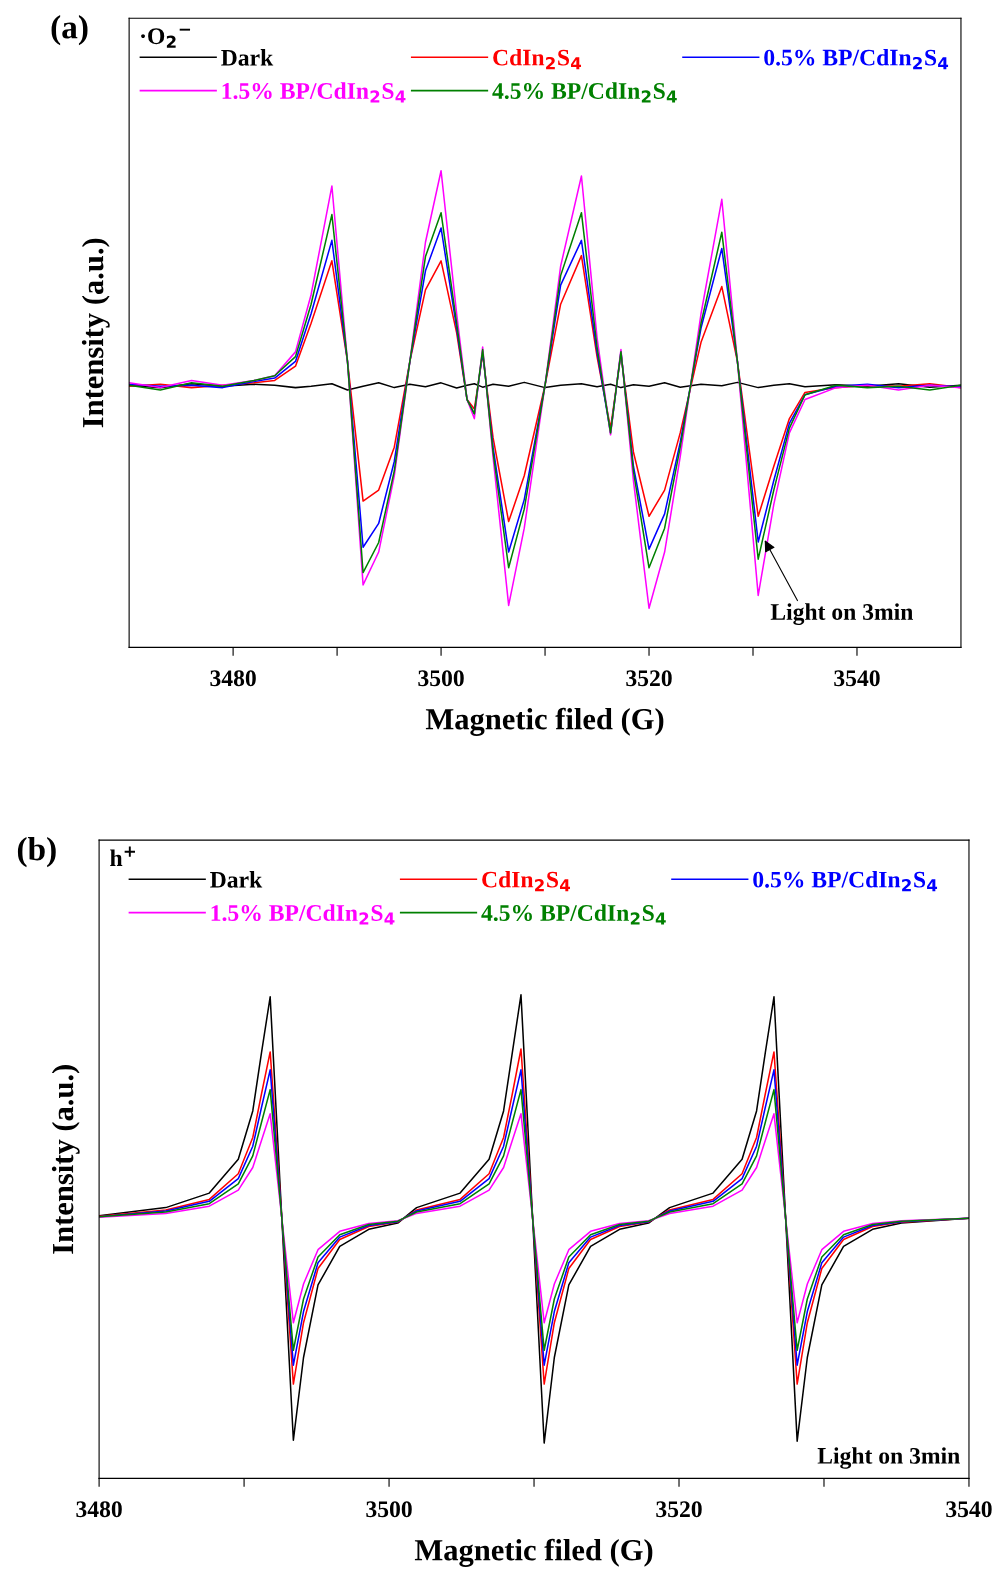 The width and height of the screenshot is (1001, 1591). Describe the element at coordinates (166, 38) in the screenshot. I see `text: ·O$_{2}$$^{−}$` at that location.